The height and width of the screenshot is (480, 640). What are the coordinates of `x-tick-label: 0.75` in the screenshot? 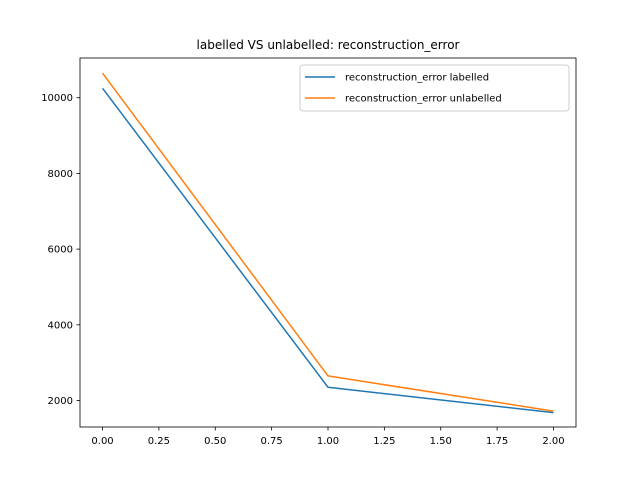 It's located at (272, 441).